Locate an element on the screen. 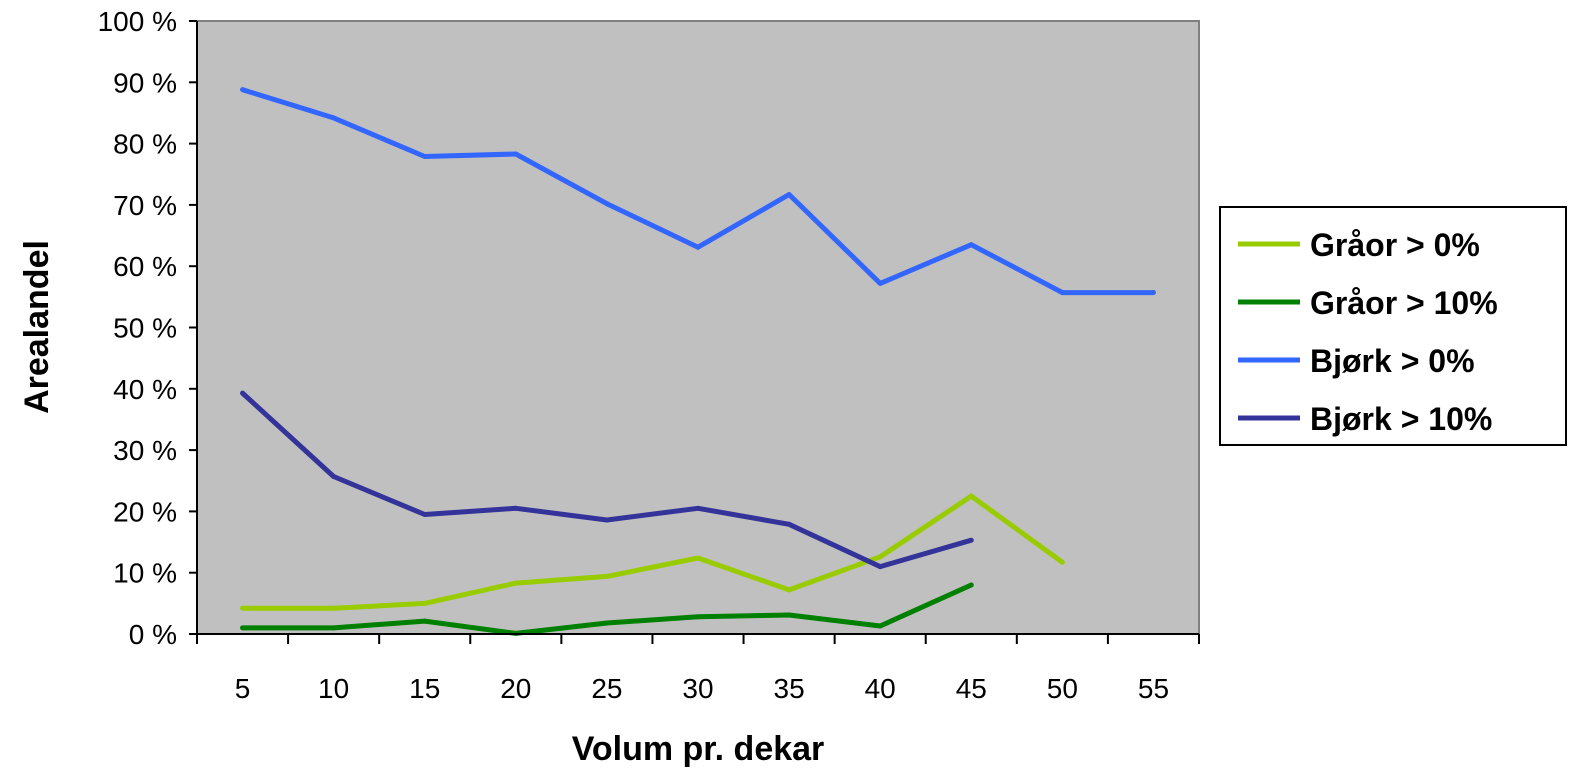 Image resolution: width=1574 pixels, height=774 pixels. x-tick-label: 45 is located at coordinates (971, 688).